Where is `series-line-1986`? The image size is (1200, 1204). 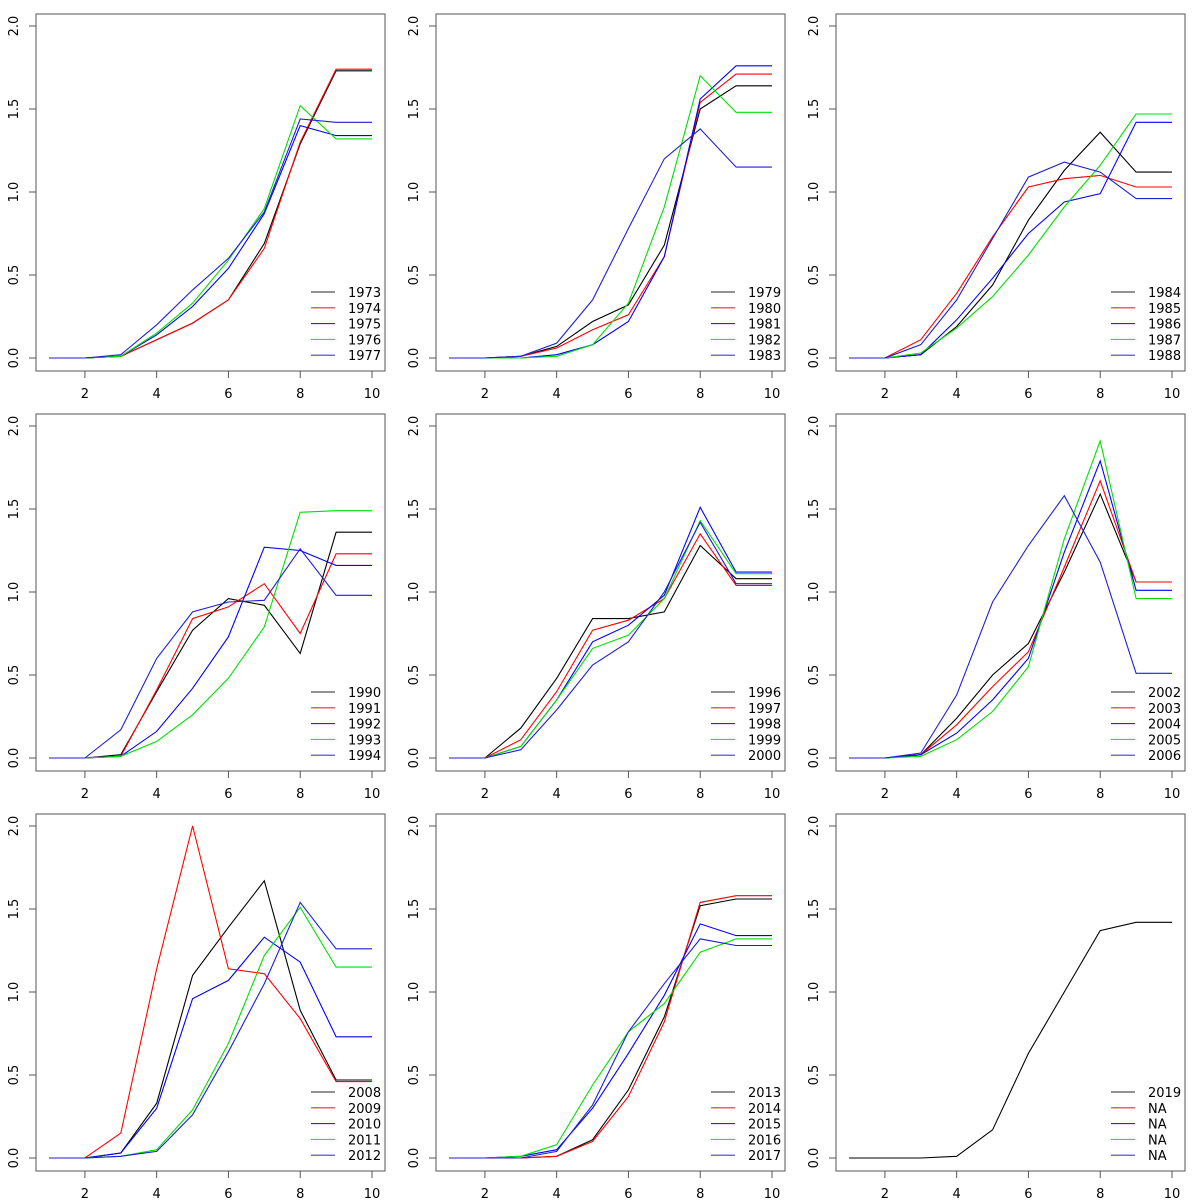 series-line-1986 is located at coordinates (1010, 240).